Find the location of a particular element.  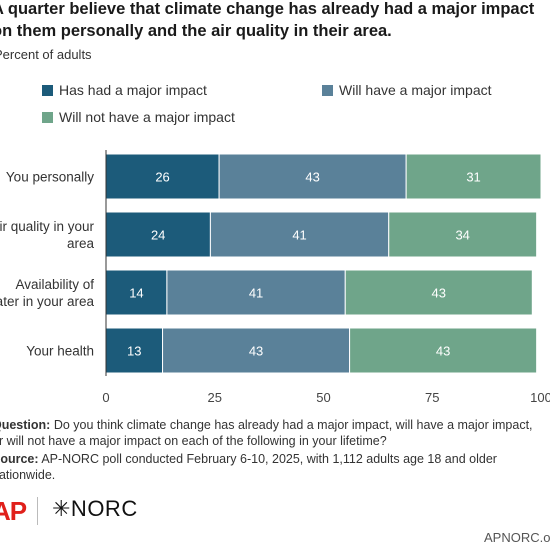

x-tick-label: 75 is located at coordinates (432, 397).